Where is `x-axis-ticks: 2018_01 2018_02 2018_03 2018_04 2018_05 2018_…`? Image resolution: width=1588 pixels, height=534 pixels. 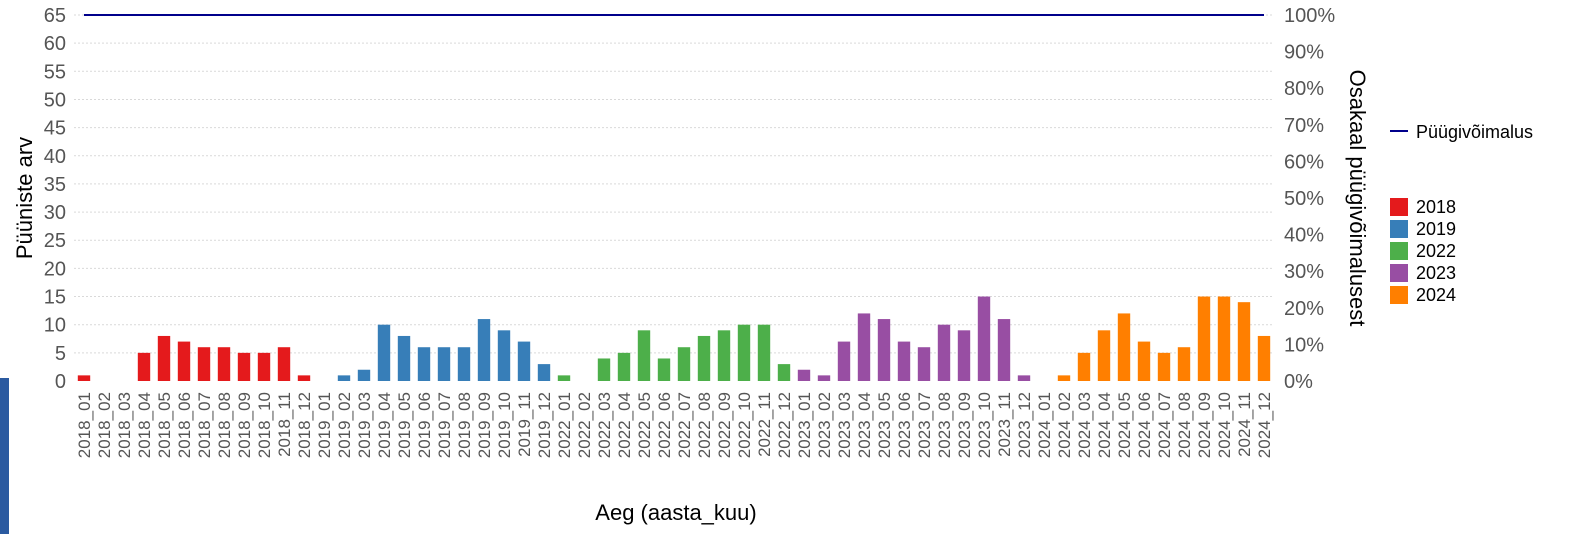 x-axis-ticks: 2018_01 2018_02 2018_03 2018_04 2018_05 2018_… is located at coordinates (674, 425).